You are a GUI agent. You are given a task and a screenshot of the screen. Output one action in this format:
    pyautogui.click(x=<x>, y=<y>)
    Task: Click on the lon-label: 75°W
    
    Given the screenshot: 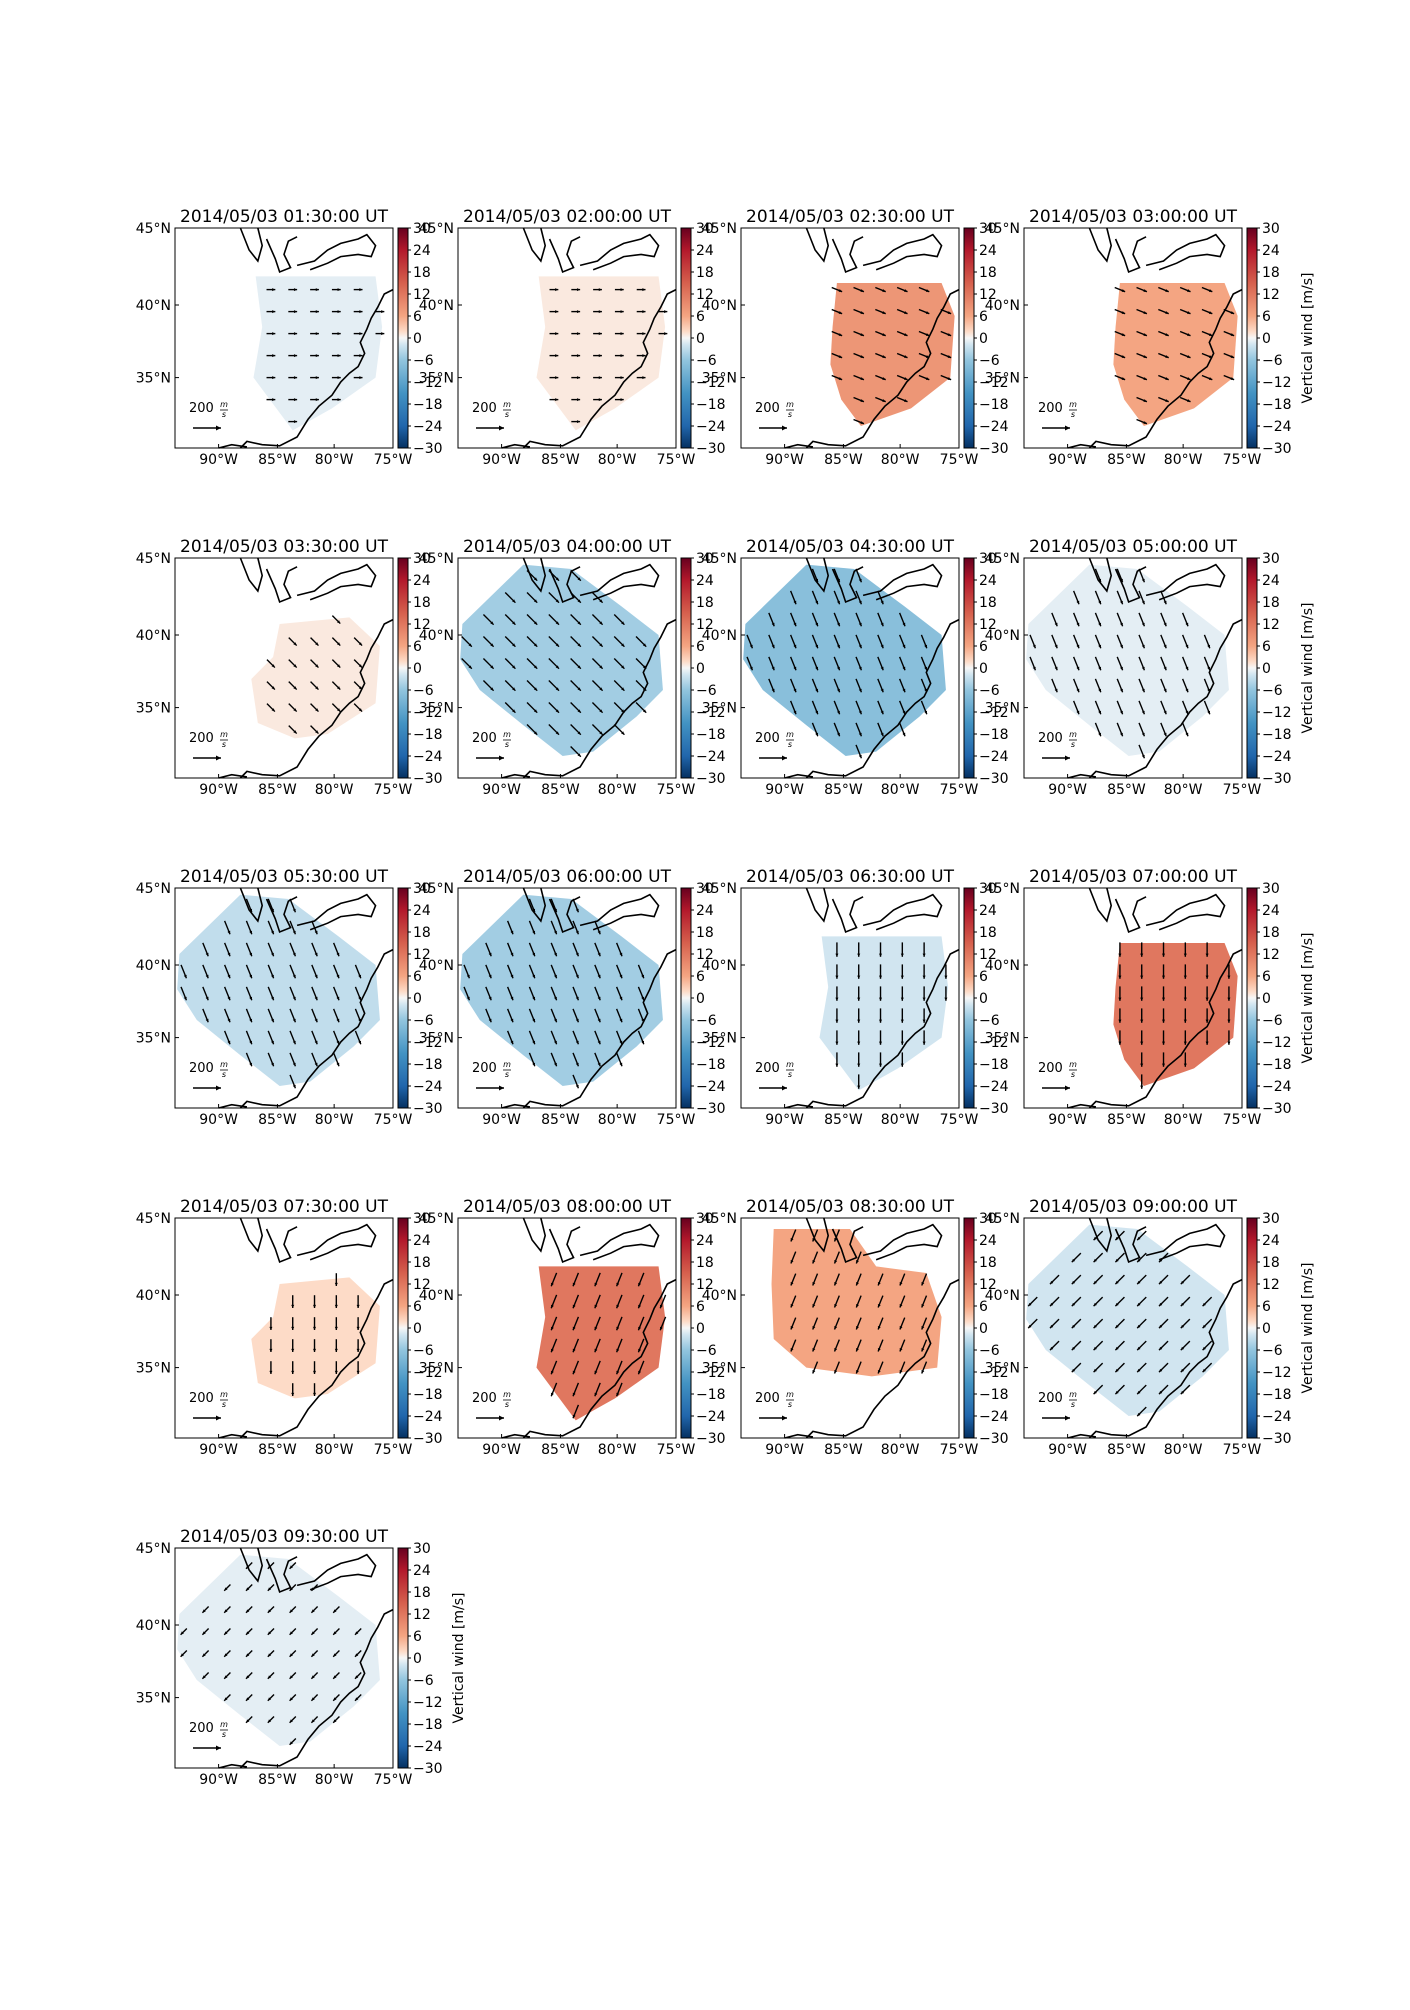 What is the action you would take?
    pyautogui.click(x=393, y=460)
    